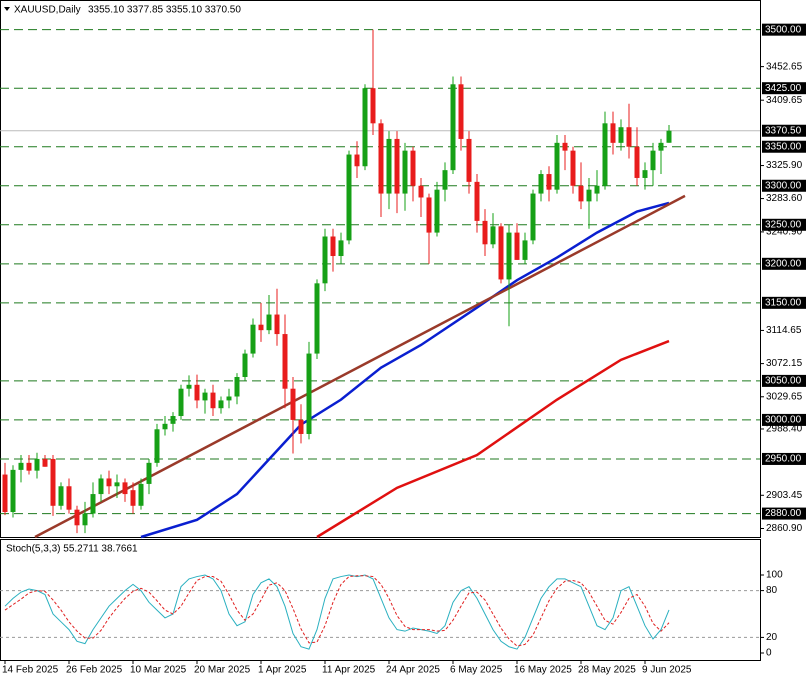  What do you see at coordinates (222, 670) in the screenshot?
I see `x-tick-label: 20 Mar 2025` at bounding box center [222, 670].